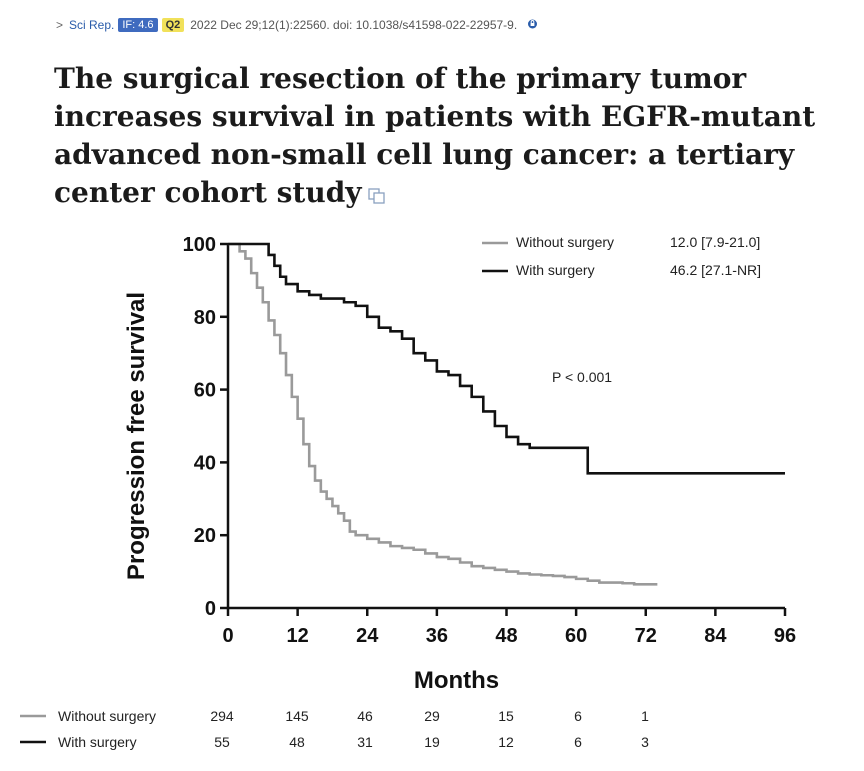  I want to click on x-tick-label: 24, so click(367, 636).